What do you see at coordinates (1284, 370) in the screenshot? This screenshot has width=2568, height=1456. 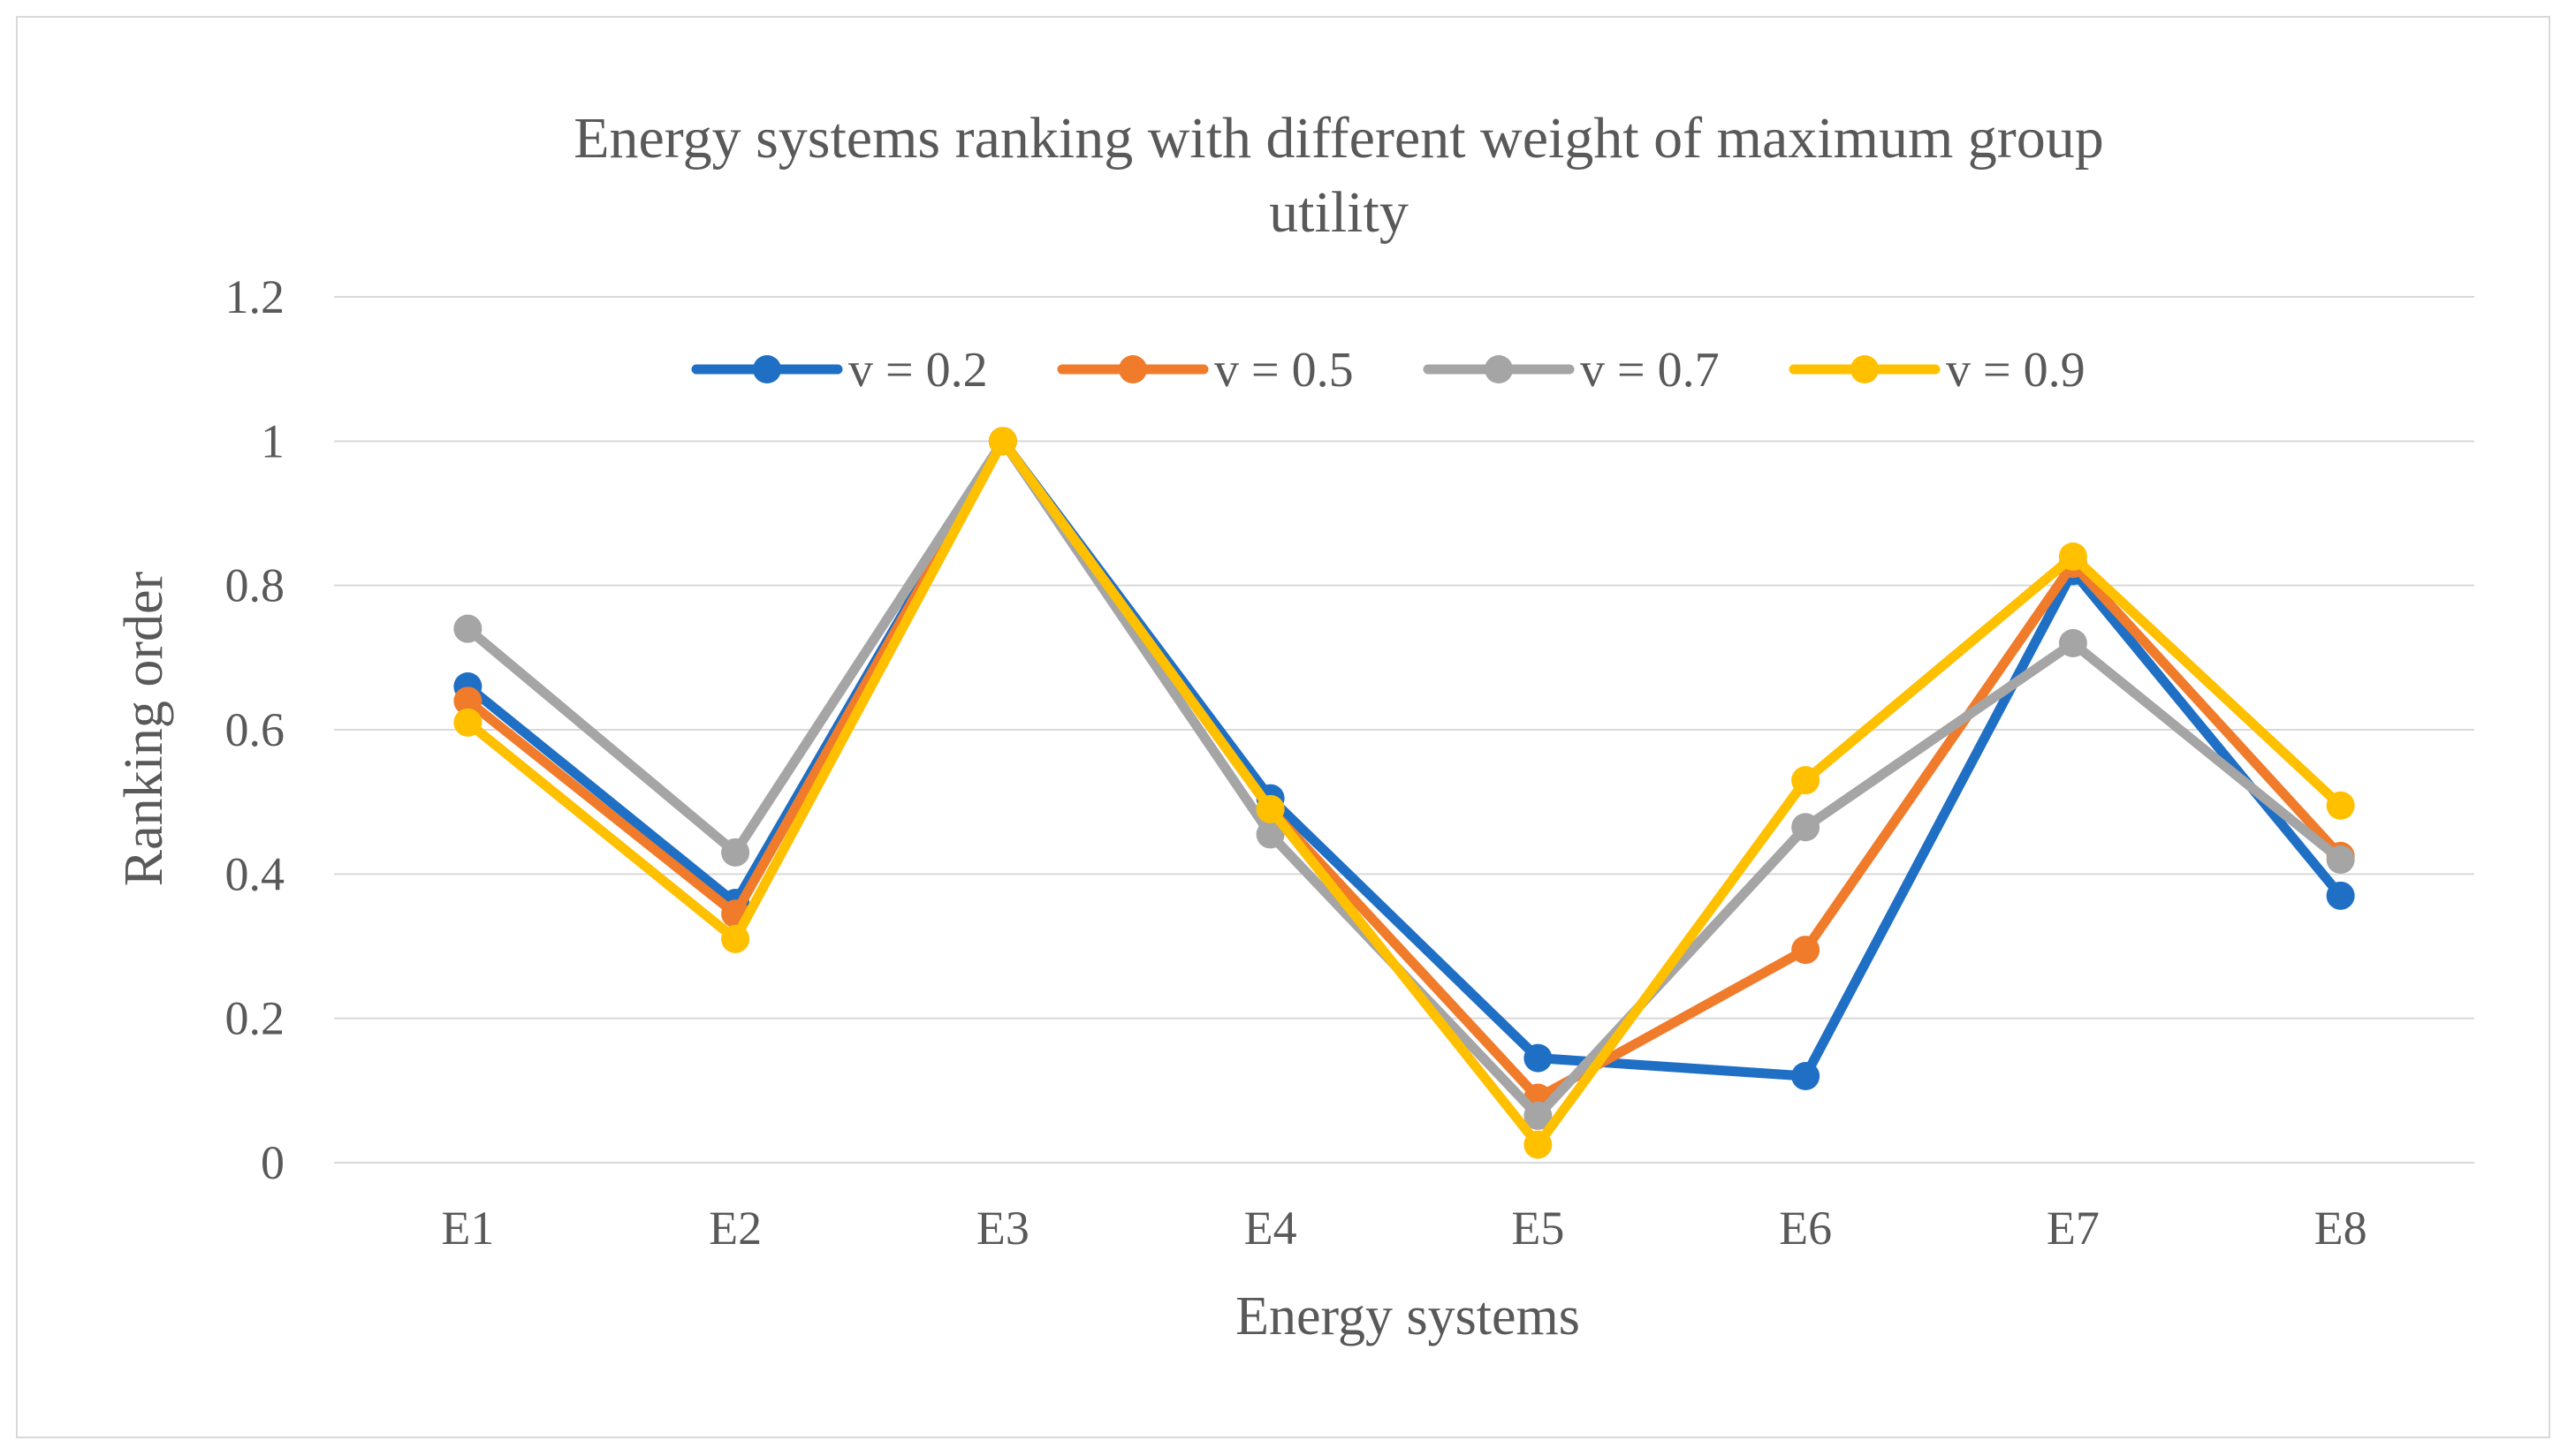 I see `legend-label: v = 0.5` at bounding box center [1284, 370].